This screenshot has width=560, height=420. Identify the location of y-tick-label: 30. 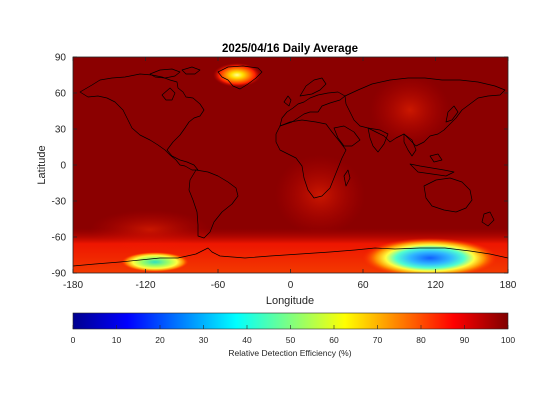
(61, 130).